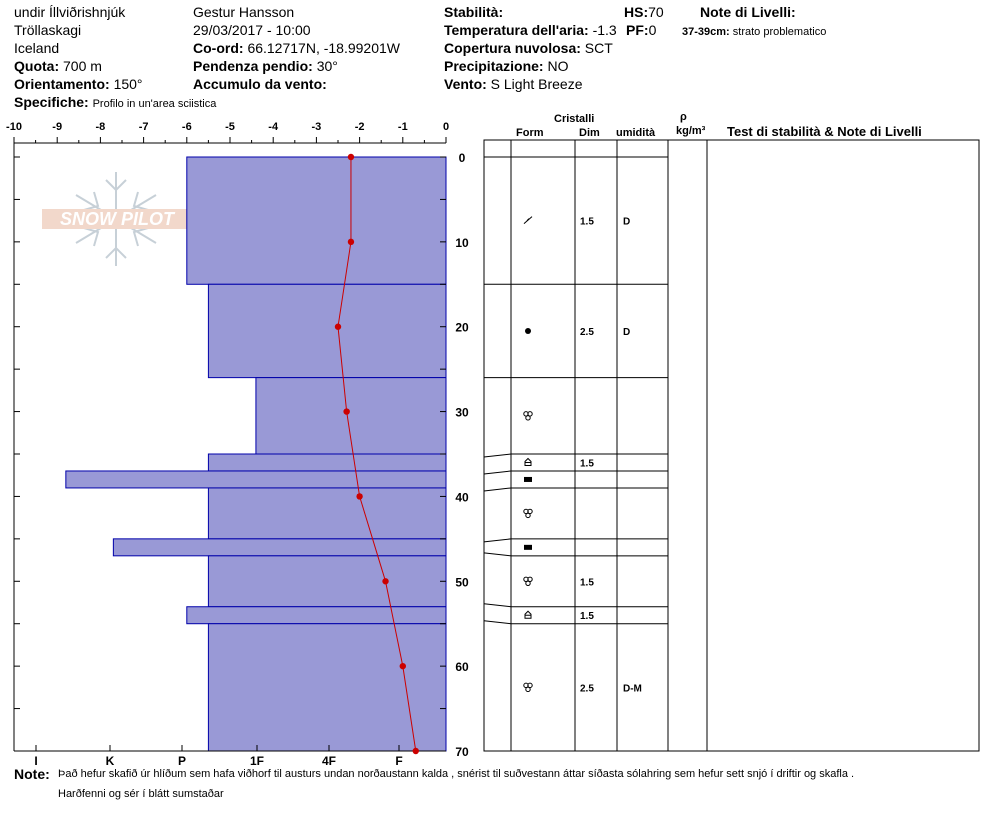 The image size is (994, 840). What do you see at coordinates (530, 133) in the screenshot?
I see `form-header: Form` at bounding box center [530, 133].